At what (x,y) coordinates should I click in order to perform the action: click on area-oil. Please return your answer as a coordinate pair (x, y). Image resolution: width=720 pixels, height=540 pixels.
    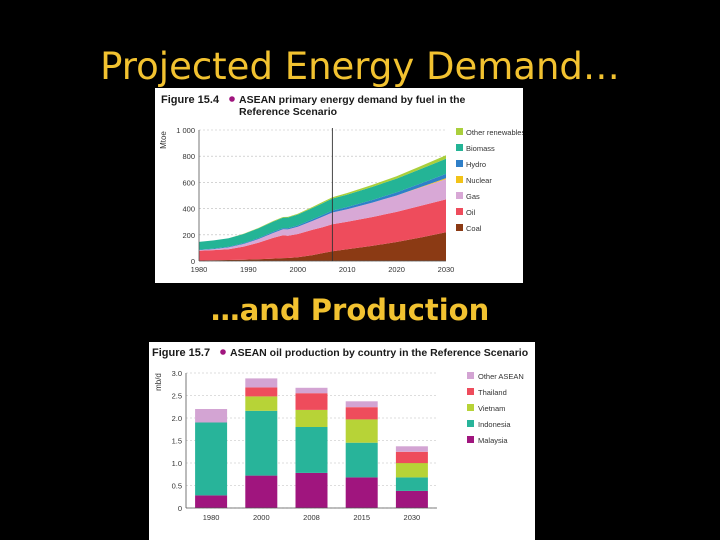
    Looking at the image, I should click on (322, 230).